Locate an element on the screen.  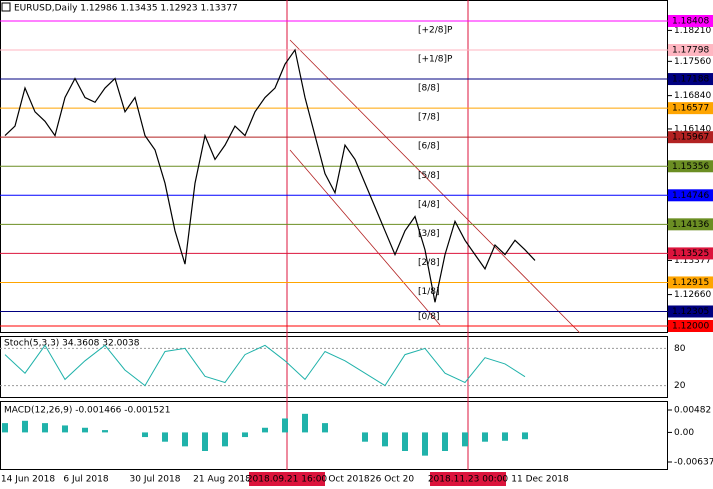
macd-tick-label: 0.00 is located at coordinates (684, 433).